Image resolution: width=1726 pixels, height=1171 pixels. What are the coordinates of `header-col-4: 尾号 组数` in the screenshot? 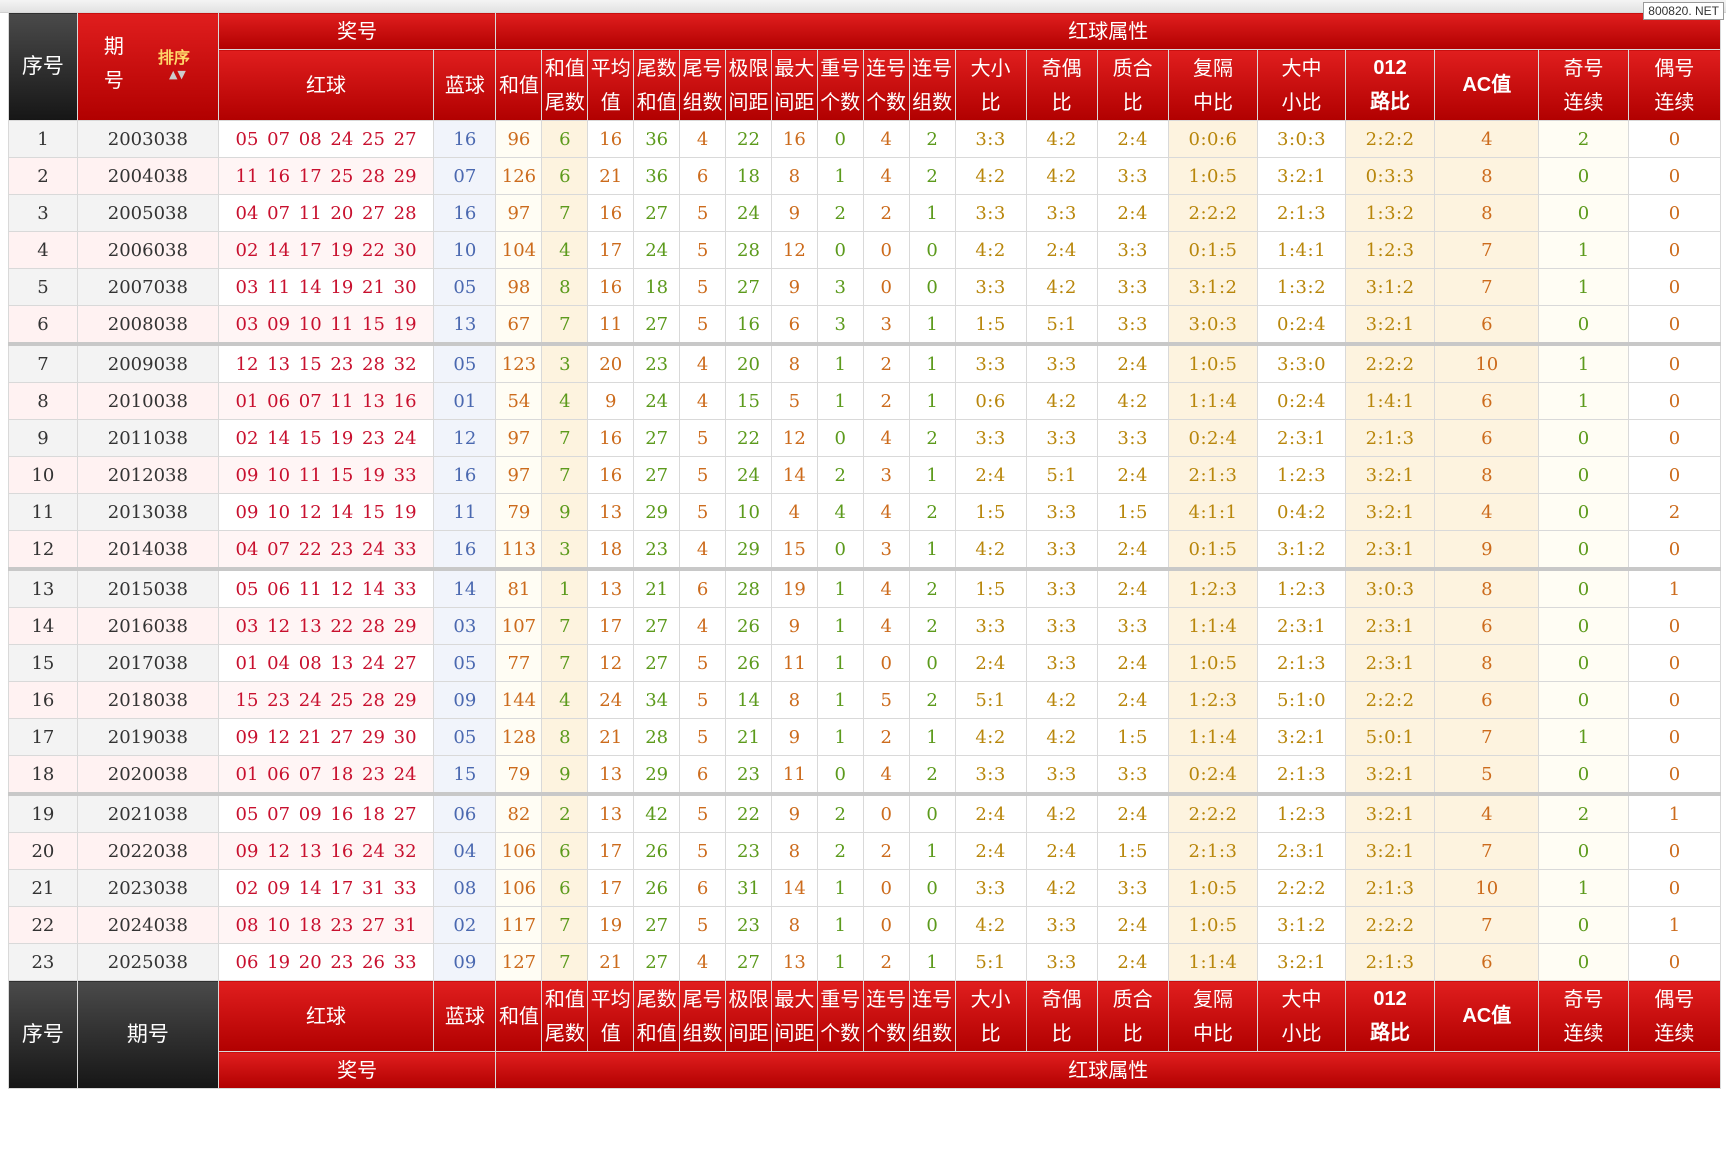 It's located at (703, 85).